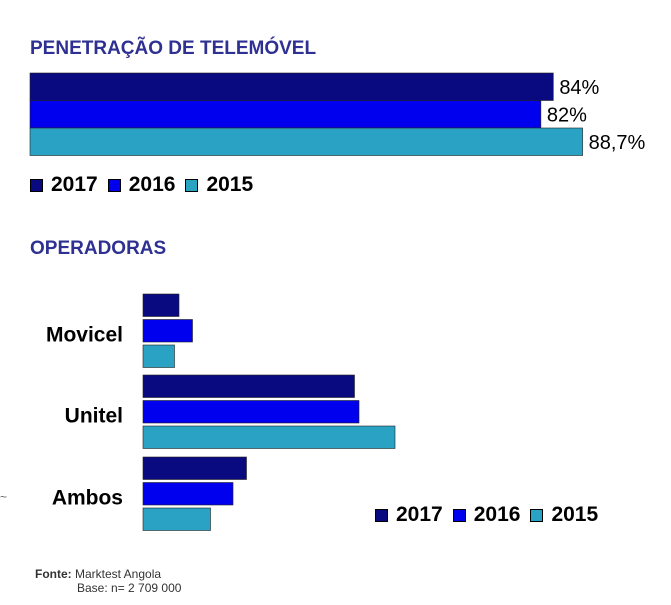 The image size is (671, 605). What do you see at coordinates (176, 519) in the screenshot?
I see `bar-ambos-2015` at bounding box center [176, 519].